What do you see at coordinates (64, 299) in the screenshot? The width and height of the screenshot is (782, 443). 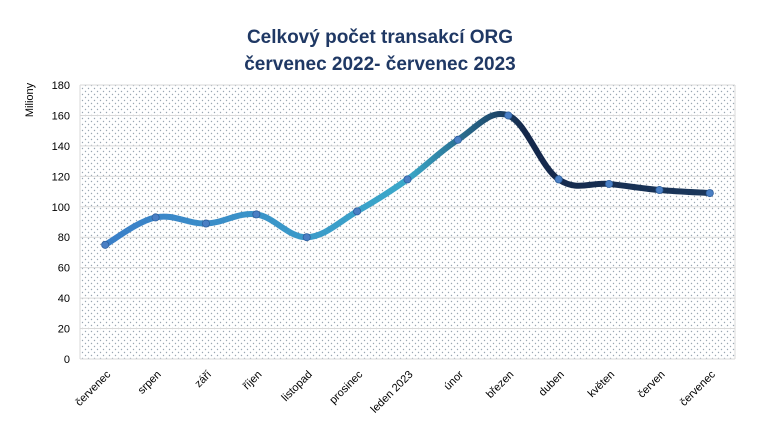 I see `y-tick-label: 40` at bounding box center [64, 299].